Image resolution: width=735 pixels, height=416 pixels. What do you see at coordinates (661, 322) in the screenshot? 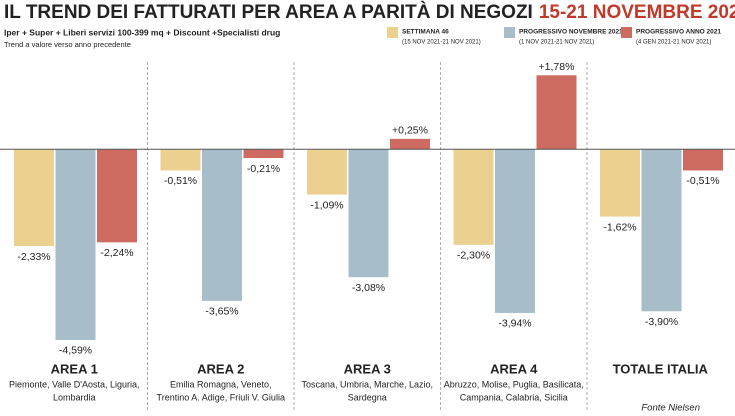
I see `value-label: -3,90%` at bounding box center [661, 322].